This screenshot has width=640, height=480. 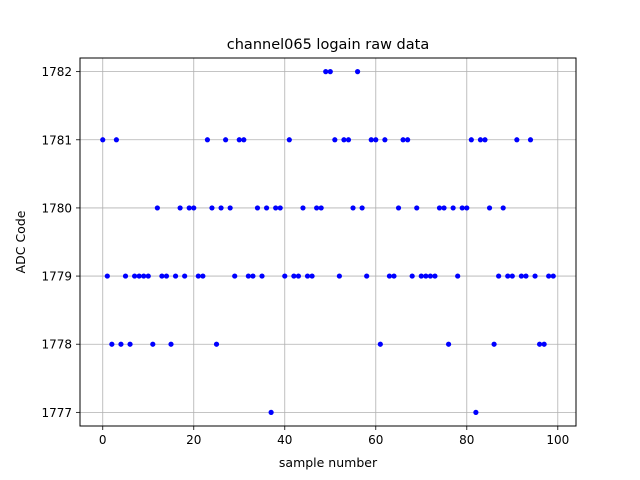 What do you see at coordinates (193, 440) in the screenshot?
I see `x-tick-label: 20` at bounding box center [193, 440].